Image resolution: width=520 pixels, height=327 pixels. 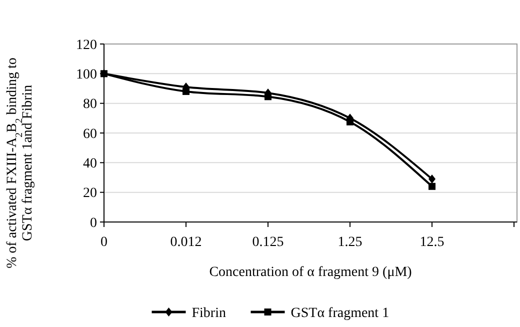 I want to click on legend-label: Fibrin, so click(x=209, y=313).